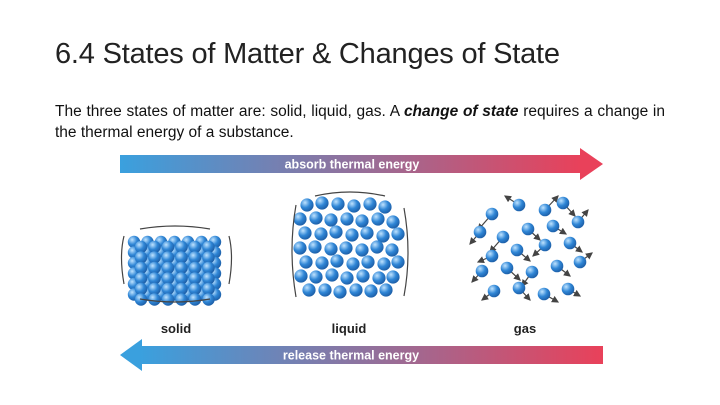  Describe the element at coordinates (461, 111) in the screenshot. I see `body-text-emphasis: change of state` at that location.